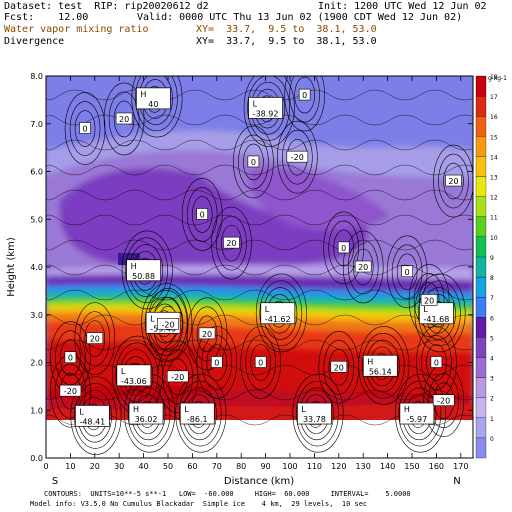 The width and height of the screenshot is (512, 512). Describe the element at coordinates (95, 466) in the screenshot. I see `x-tick-label: 20` at that location.